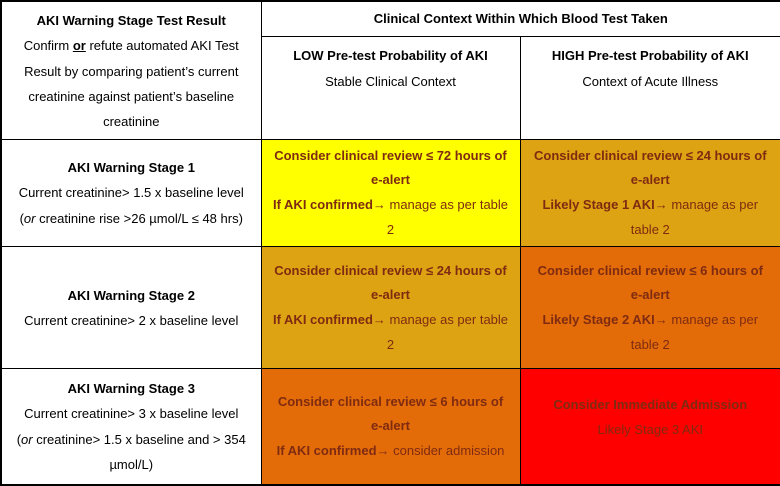 The height and width of the screenshot is (486, 780). I want to click on stage3-low-followup: If AKI confirmed→ consider admission, so click(390, 451).